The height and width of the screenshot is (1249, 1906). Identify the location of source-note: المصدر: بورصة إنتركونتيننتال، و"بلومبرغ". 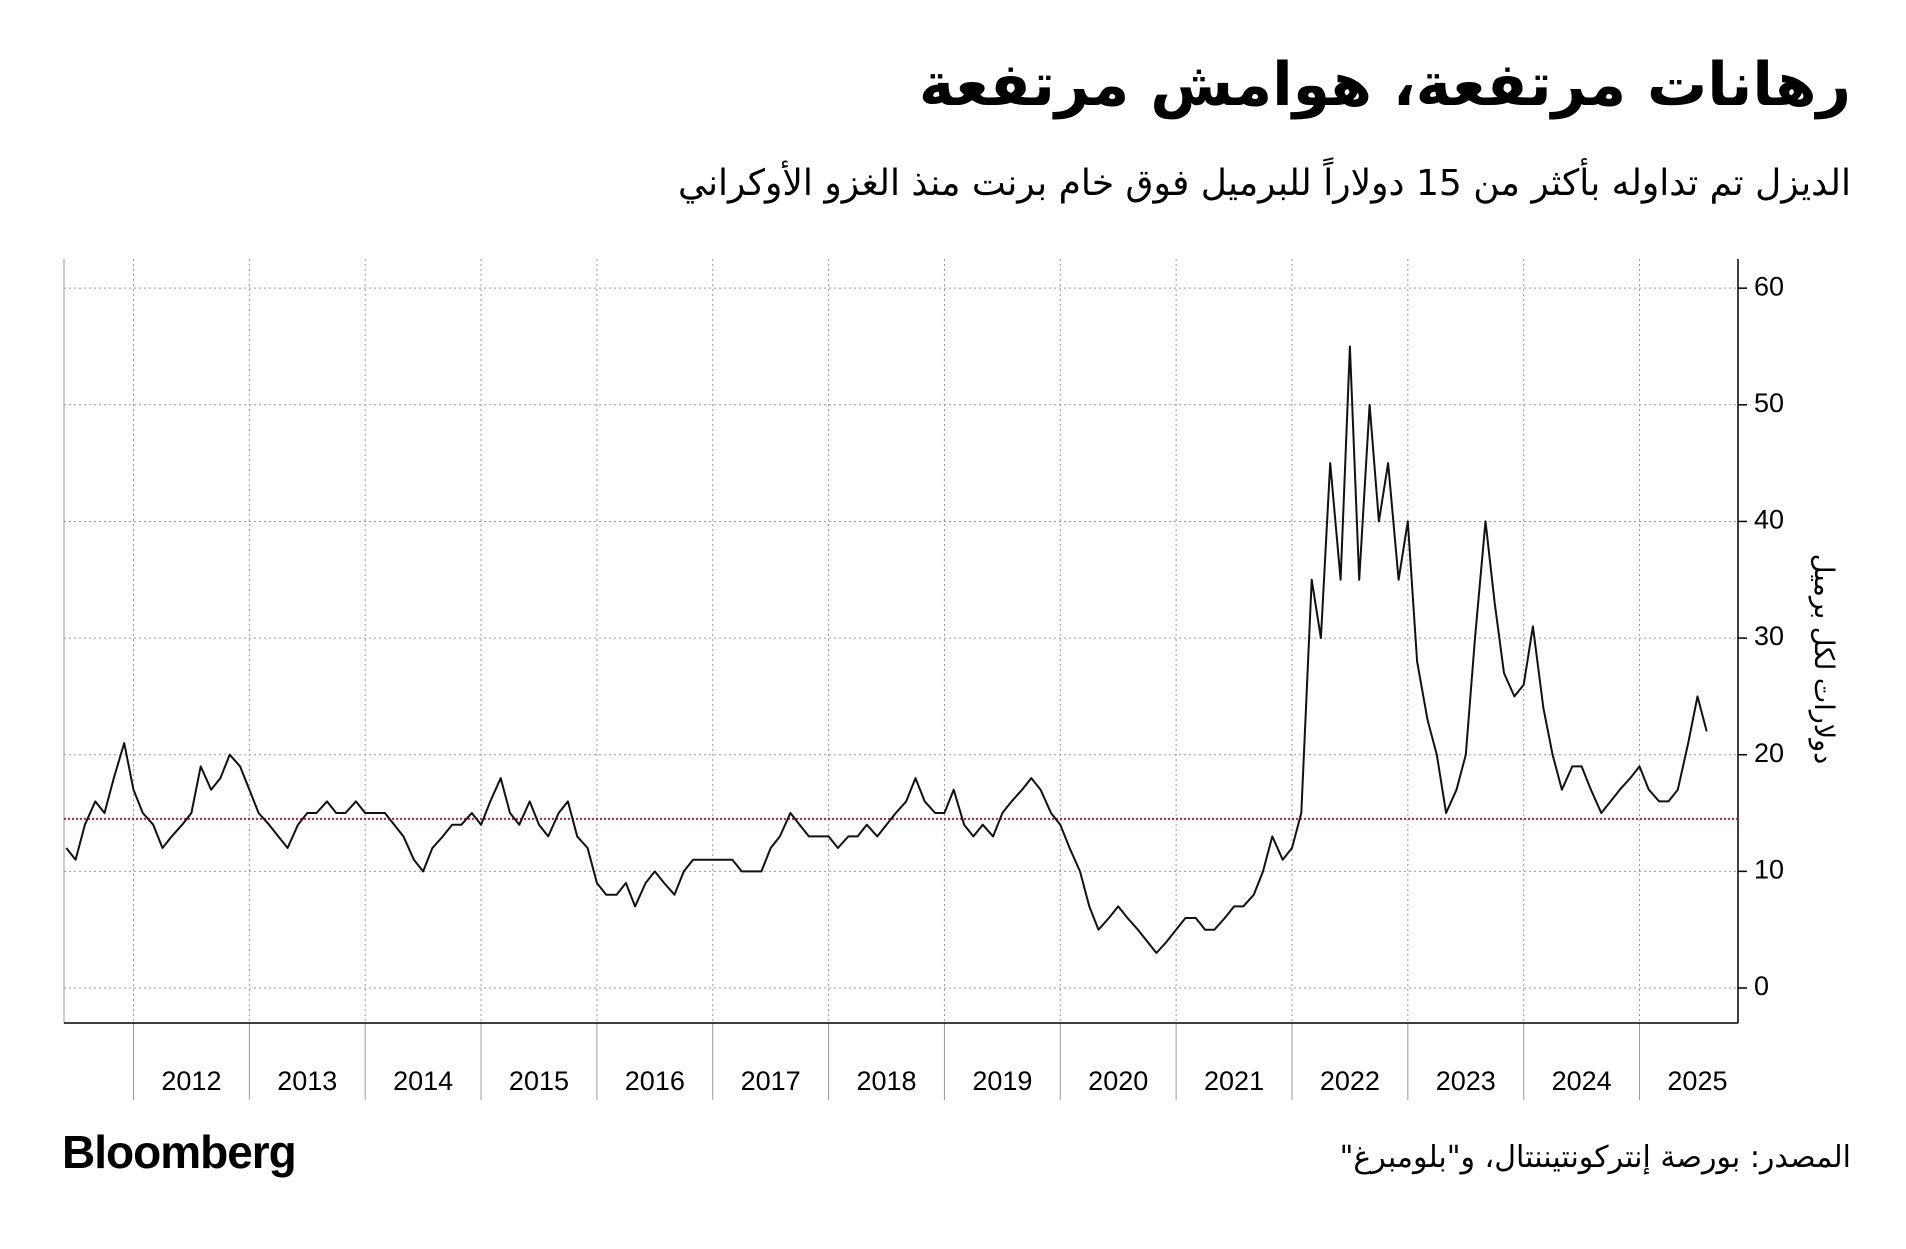
(1595, 1157).